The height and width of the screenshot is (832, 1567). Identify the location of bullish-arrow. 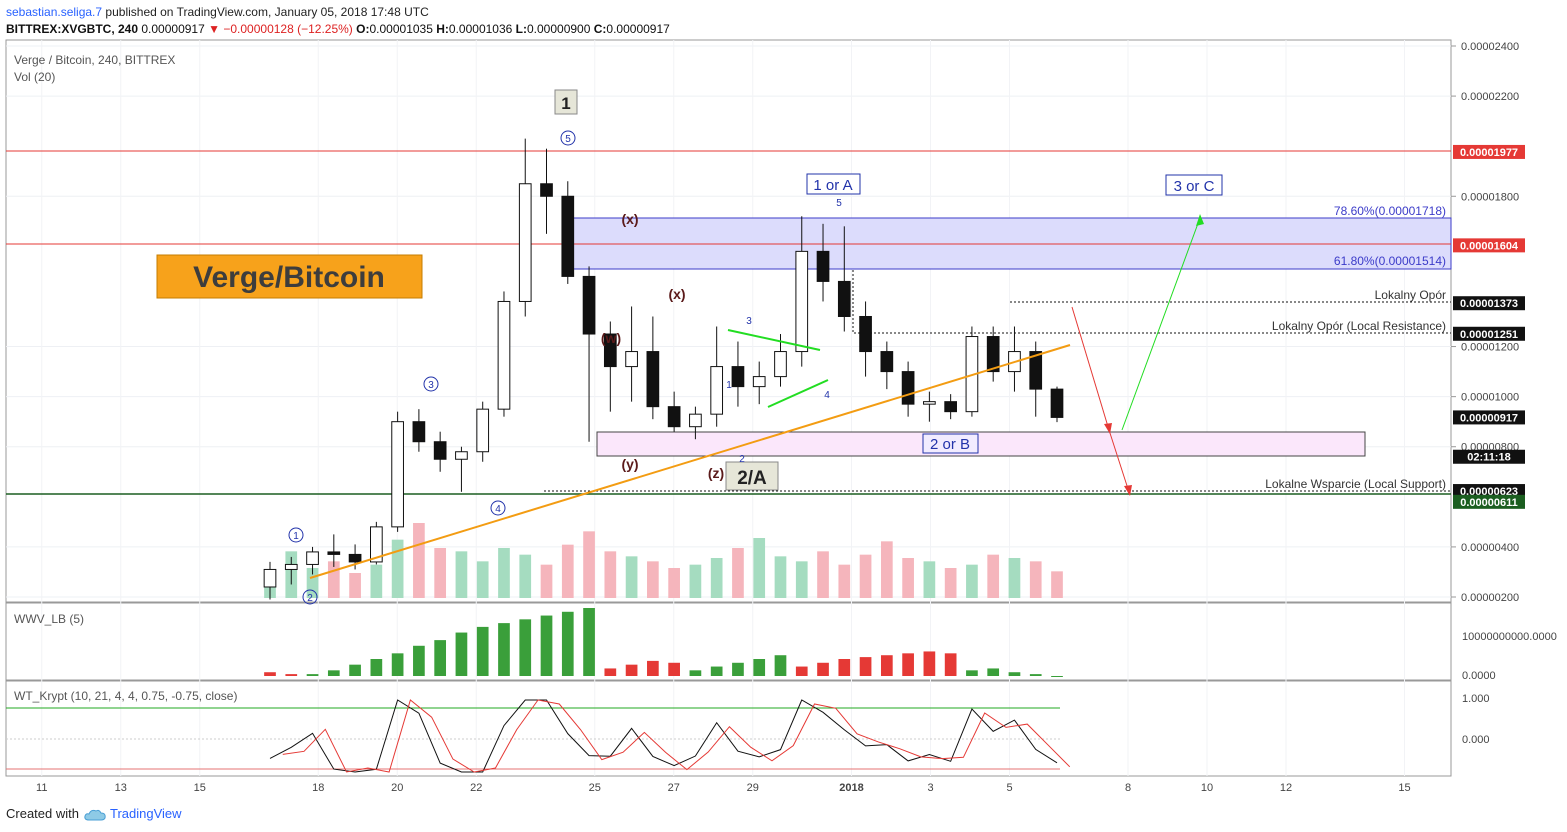
(1161, 324).